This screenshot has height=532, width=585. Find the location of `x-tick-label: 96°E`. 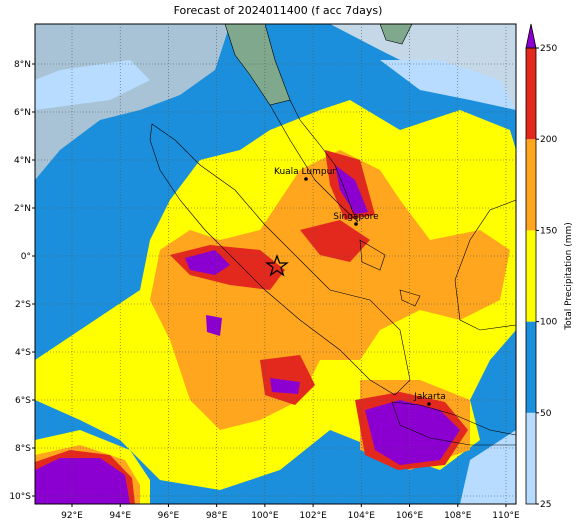

x-tick-label: 96°E is located at coordinates (169, 516).